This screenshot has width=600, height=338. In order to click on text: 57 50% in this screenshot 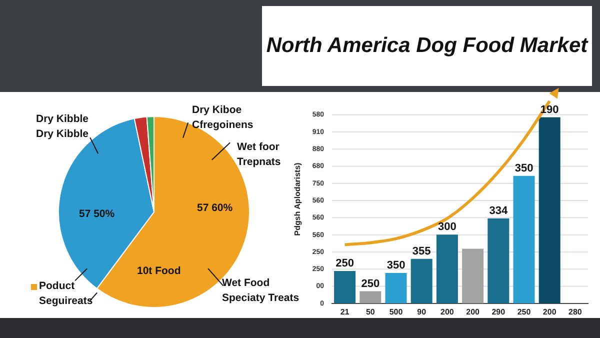, I will do `click(97, 214)`.